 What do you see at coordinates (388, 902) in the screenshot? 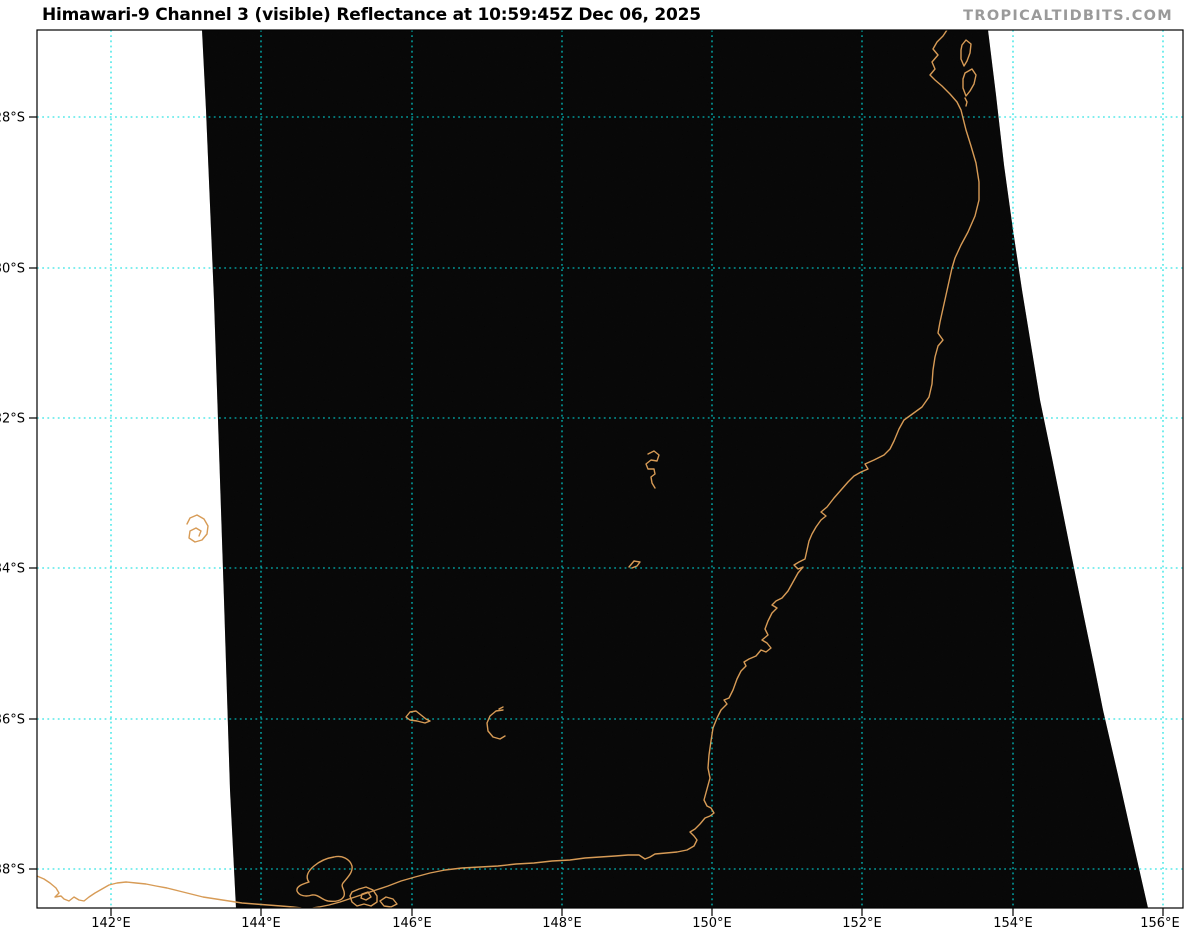
I see `coastline-phillip-island` at bounding box center [388, 902].